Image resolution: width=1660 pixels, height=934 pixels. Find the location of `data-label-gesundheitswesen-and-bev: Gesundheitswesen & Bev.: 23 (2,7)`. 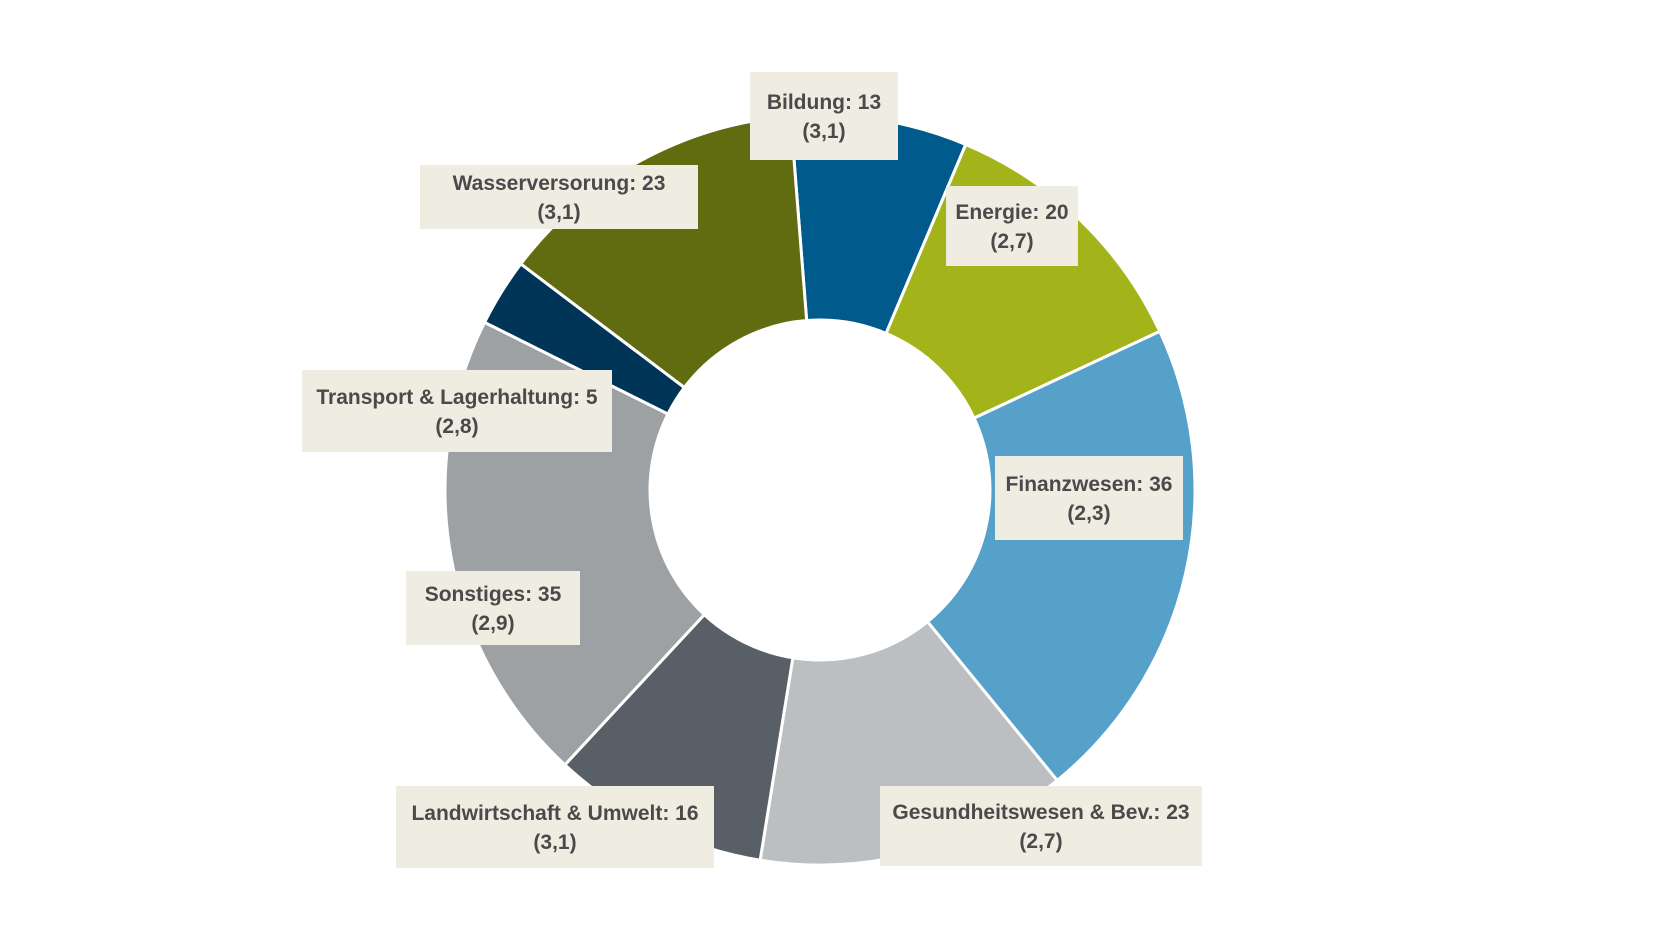

data-label-gesundheitswesen-and-bev: Gesundheitswesen & Bev.: 23 (2,7) is located at coordinates (1041, 826).